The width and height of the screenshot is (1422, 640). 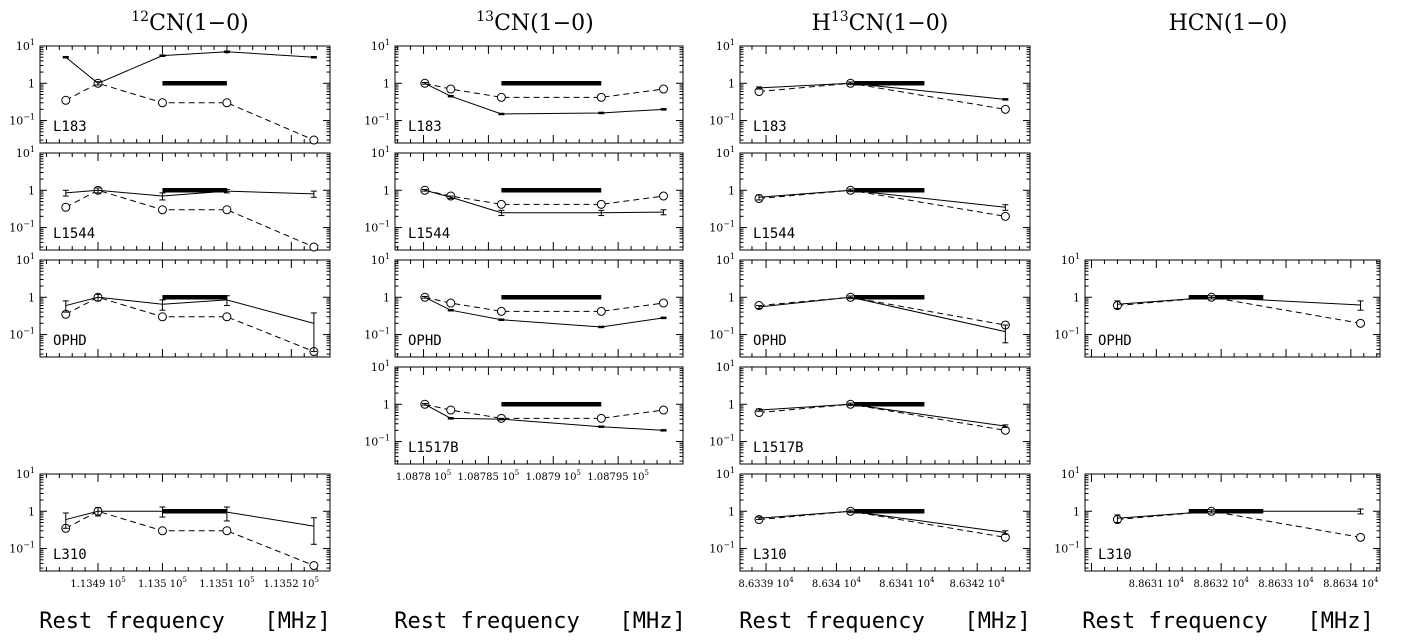 What do you see at coordinates (899, 23) in the screenshot?
I see `column-title-h13cn-main: CN(1−0)` at bounding box center [899, 23].